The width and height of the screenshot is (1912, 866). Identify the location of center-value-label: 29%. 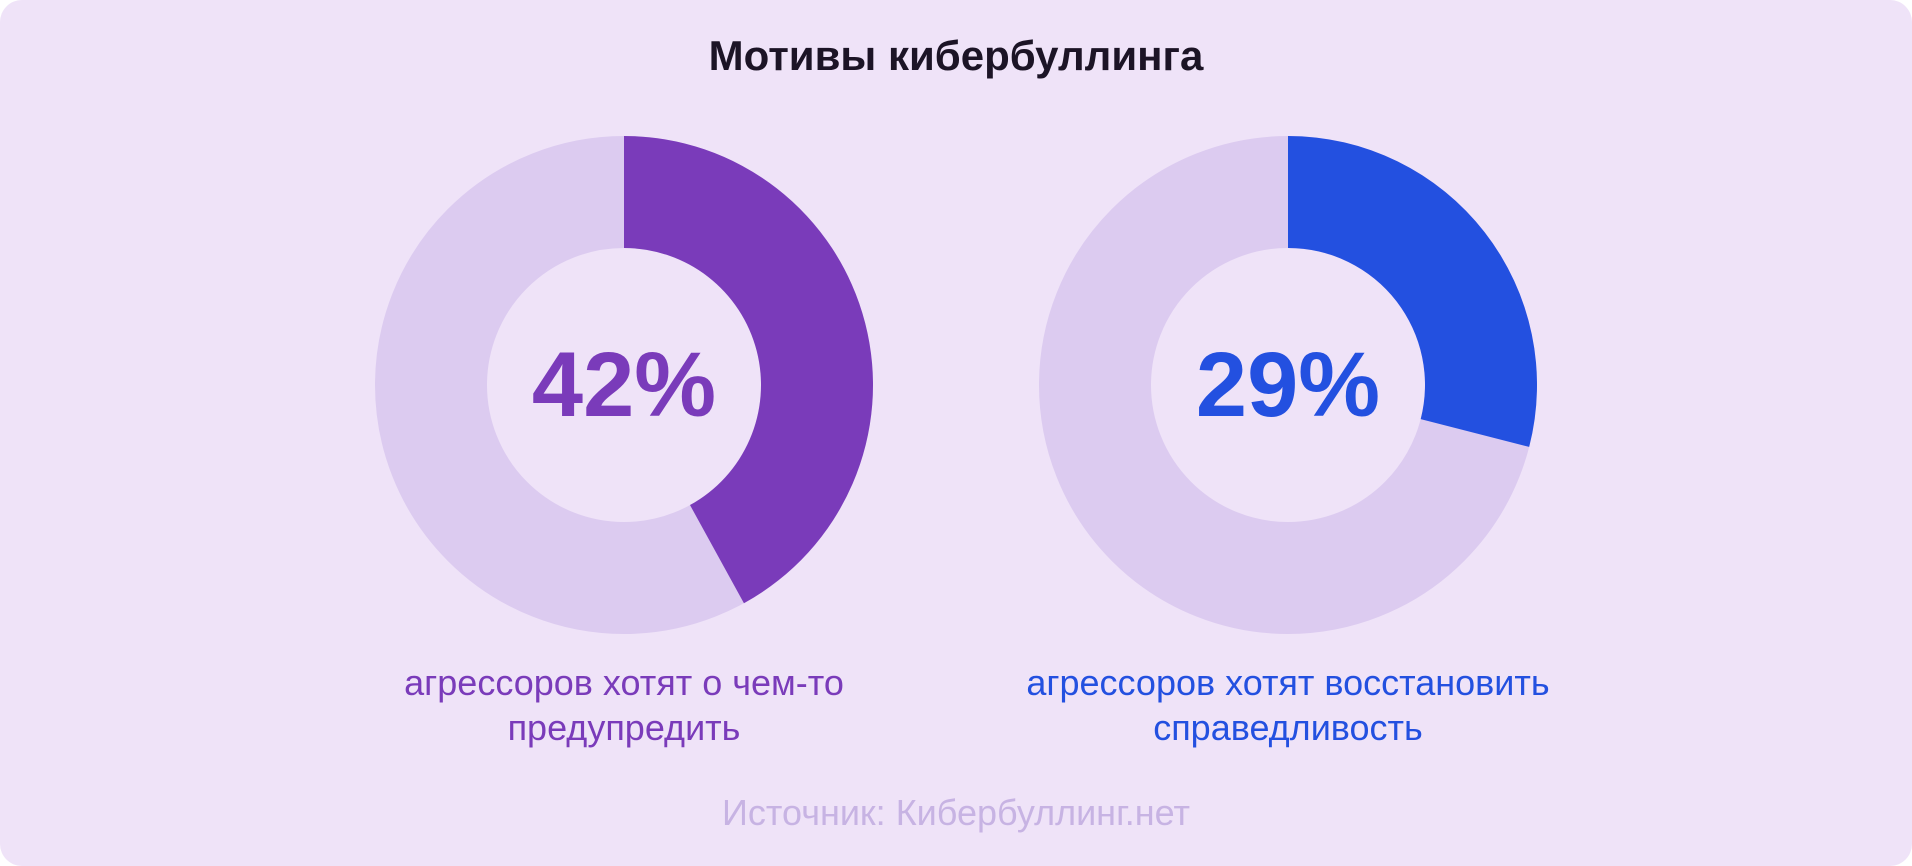
(1288, 385).